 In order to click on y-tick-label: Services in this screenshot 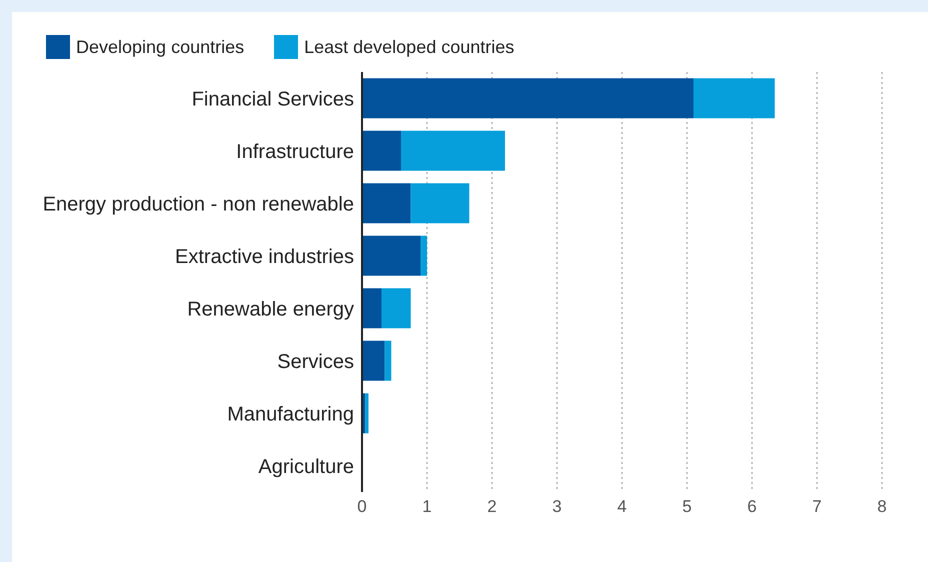, I will do `click(315, 361)`.